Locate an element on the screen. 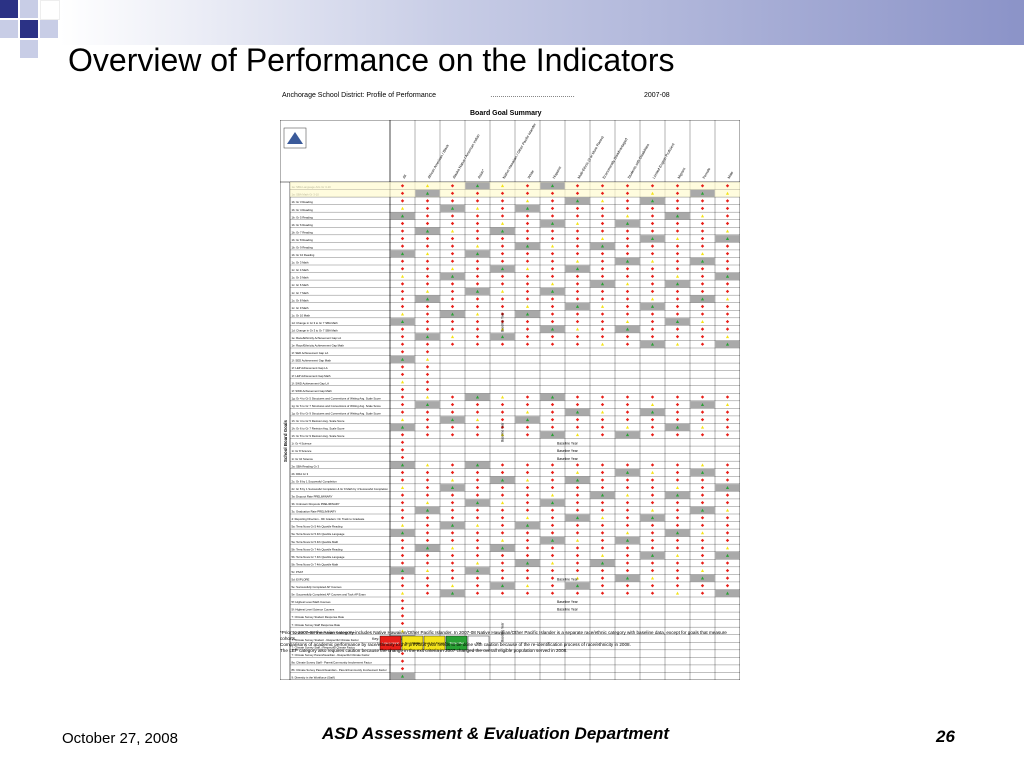 The width and height of the screenshot is (1024, 768). column-header: Male is located at coordinates (730, 175).